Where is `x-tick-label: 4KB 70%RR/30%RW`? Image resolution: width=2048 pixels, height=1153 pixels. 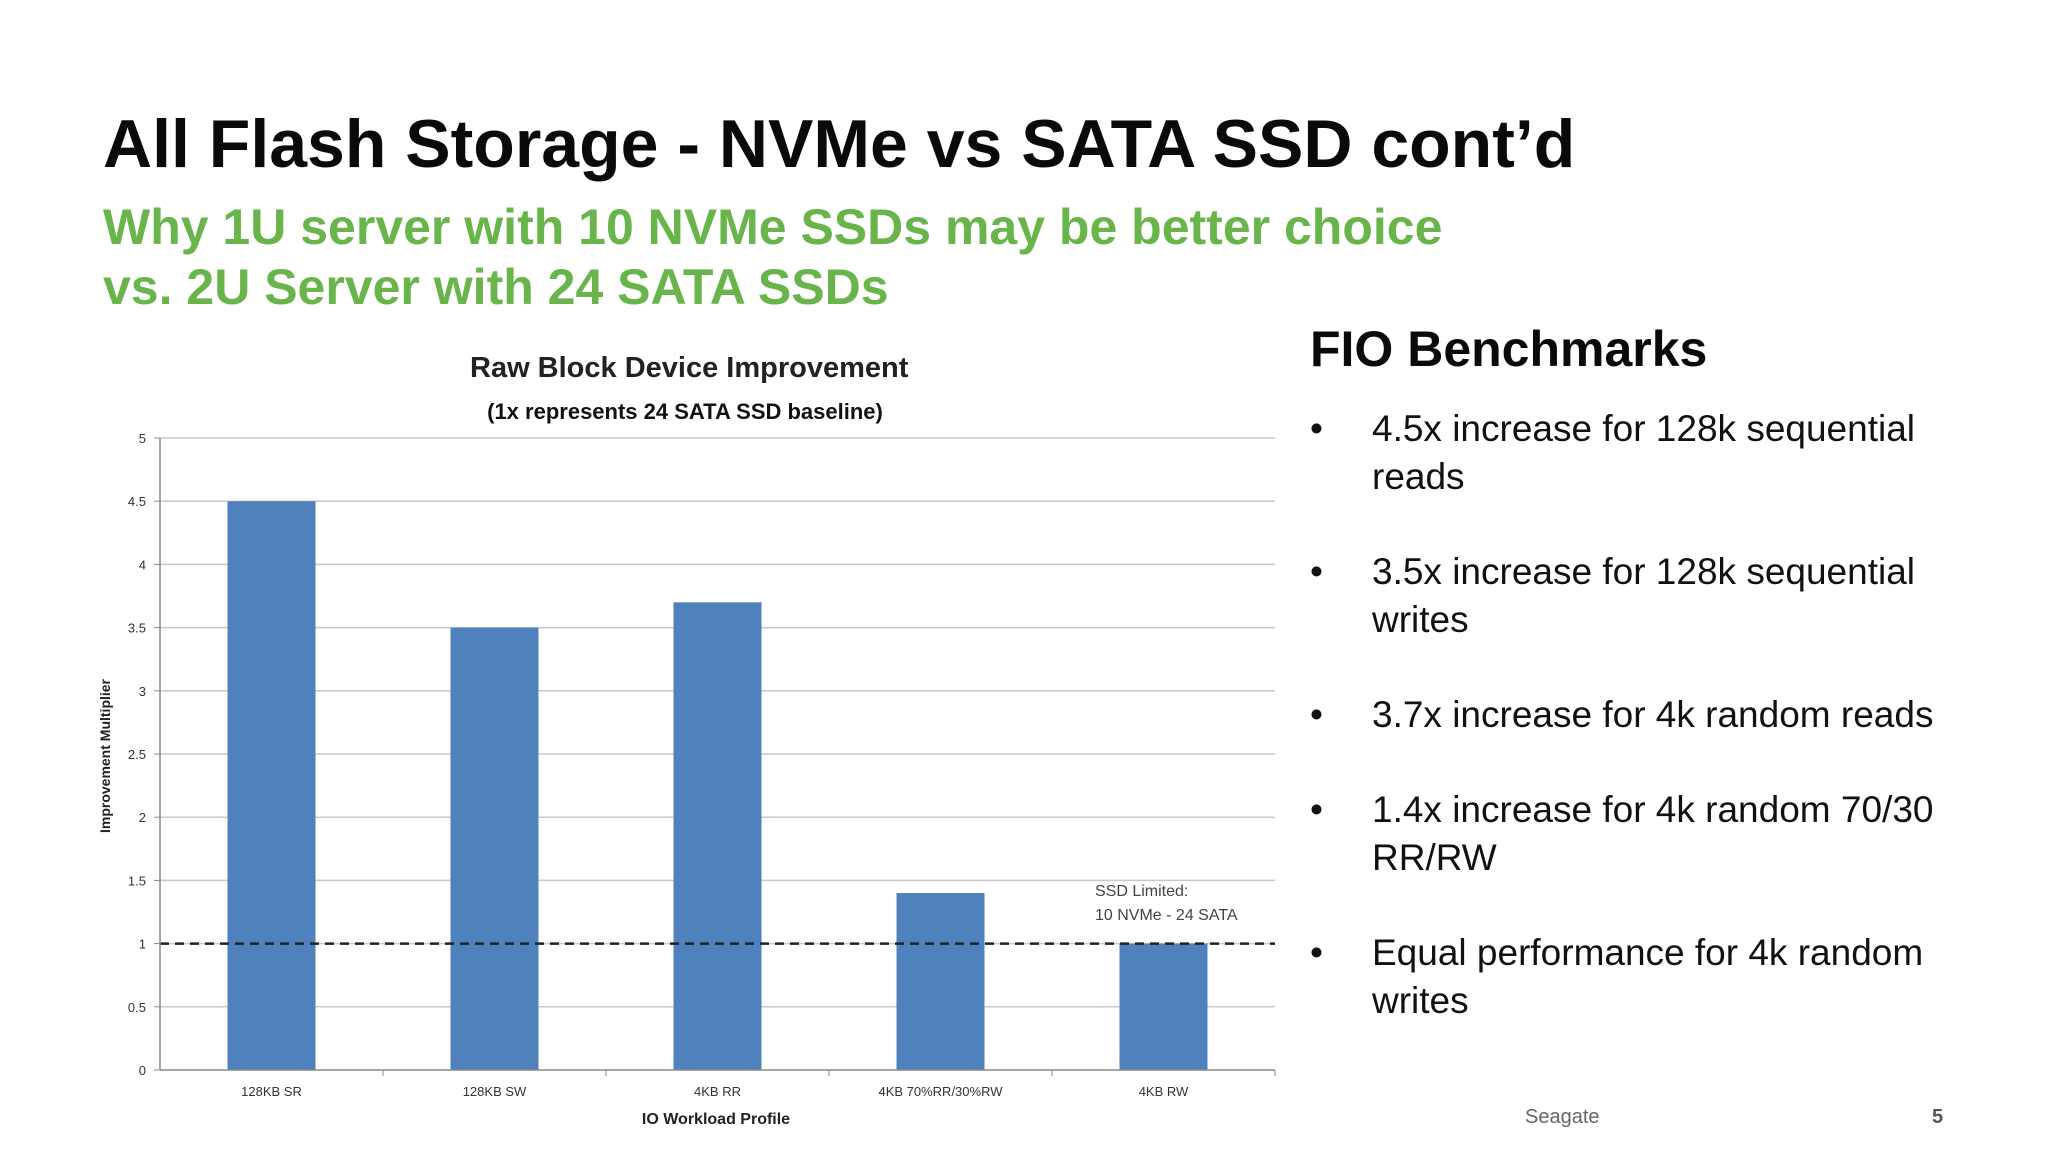
x-tick-label: 4KB 70%RR/30%RW is located at coordinates (940, 1091).